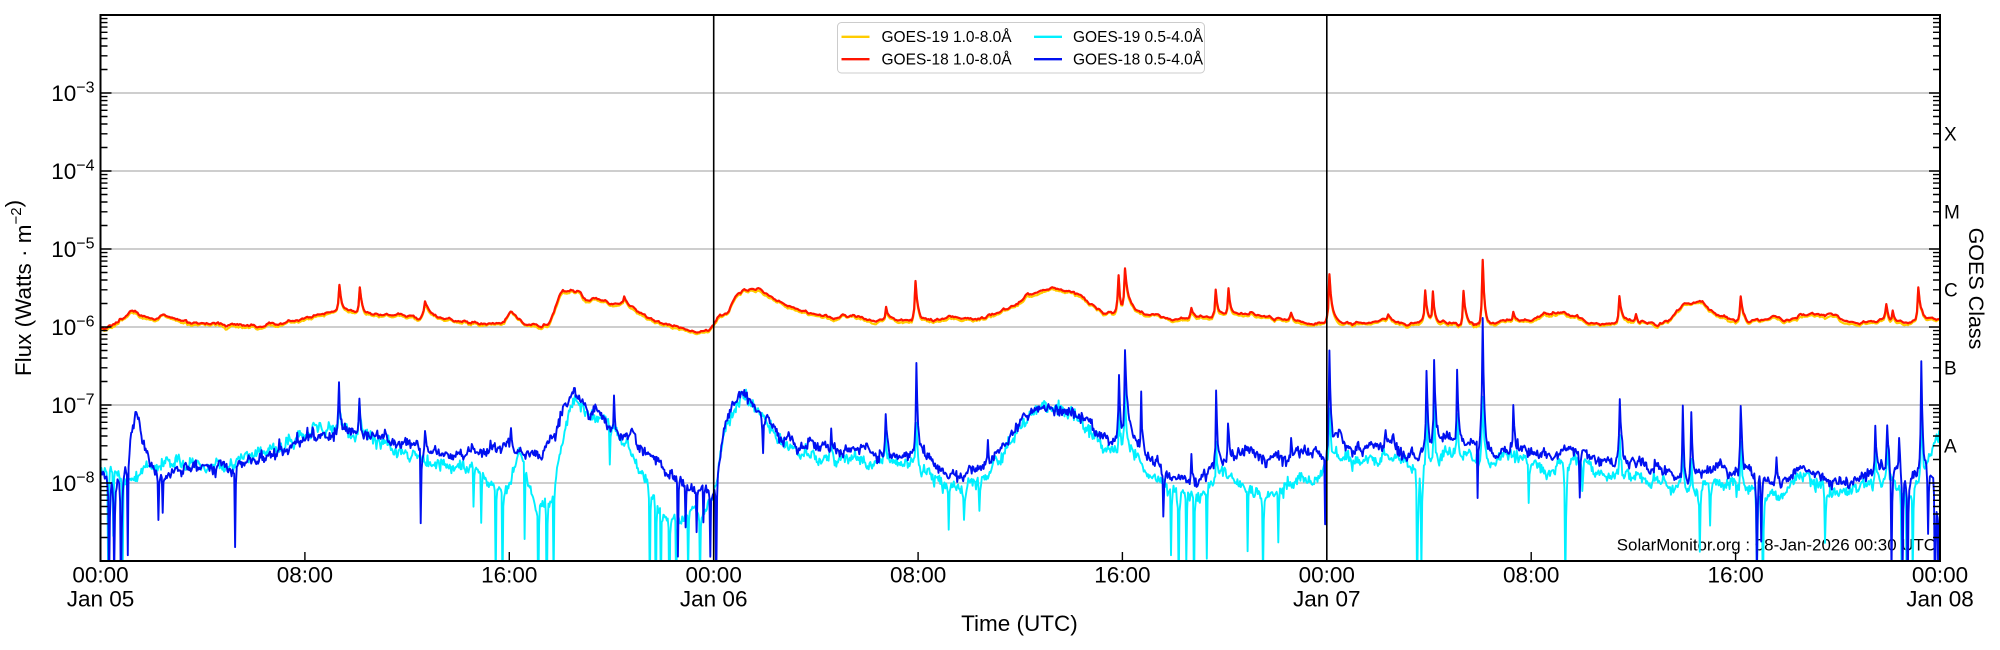 The width and height of the screenshot is (2000, 650). What do you see at coordinates (1138, 59) in the screenshot?
I see `svg-text: GOES-18 0.5-4.0Å` at bounding box center [1138, 59].